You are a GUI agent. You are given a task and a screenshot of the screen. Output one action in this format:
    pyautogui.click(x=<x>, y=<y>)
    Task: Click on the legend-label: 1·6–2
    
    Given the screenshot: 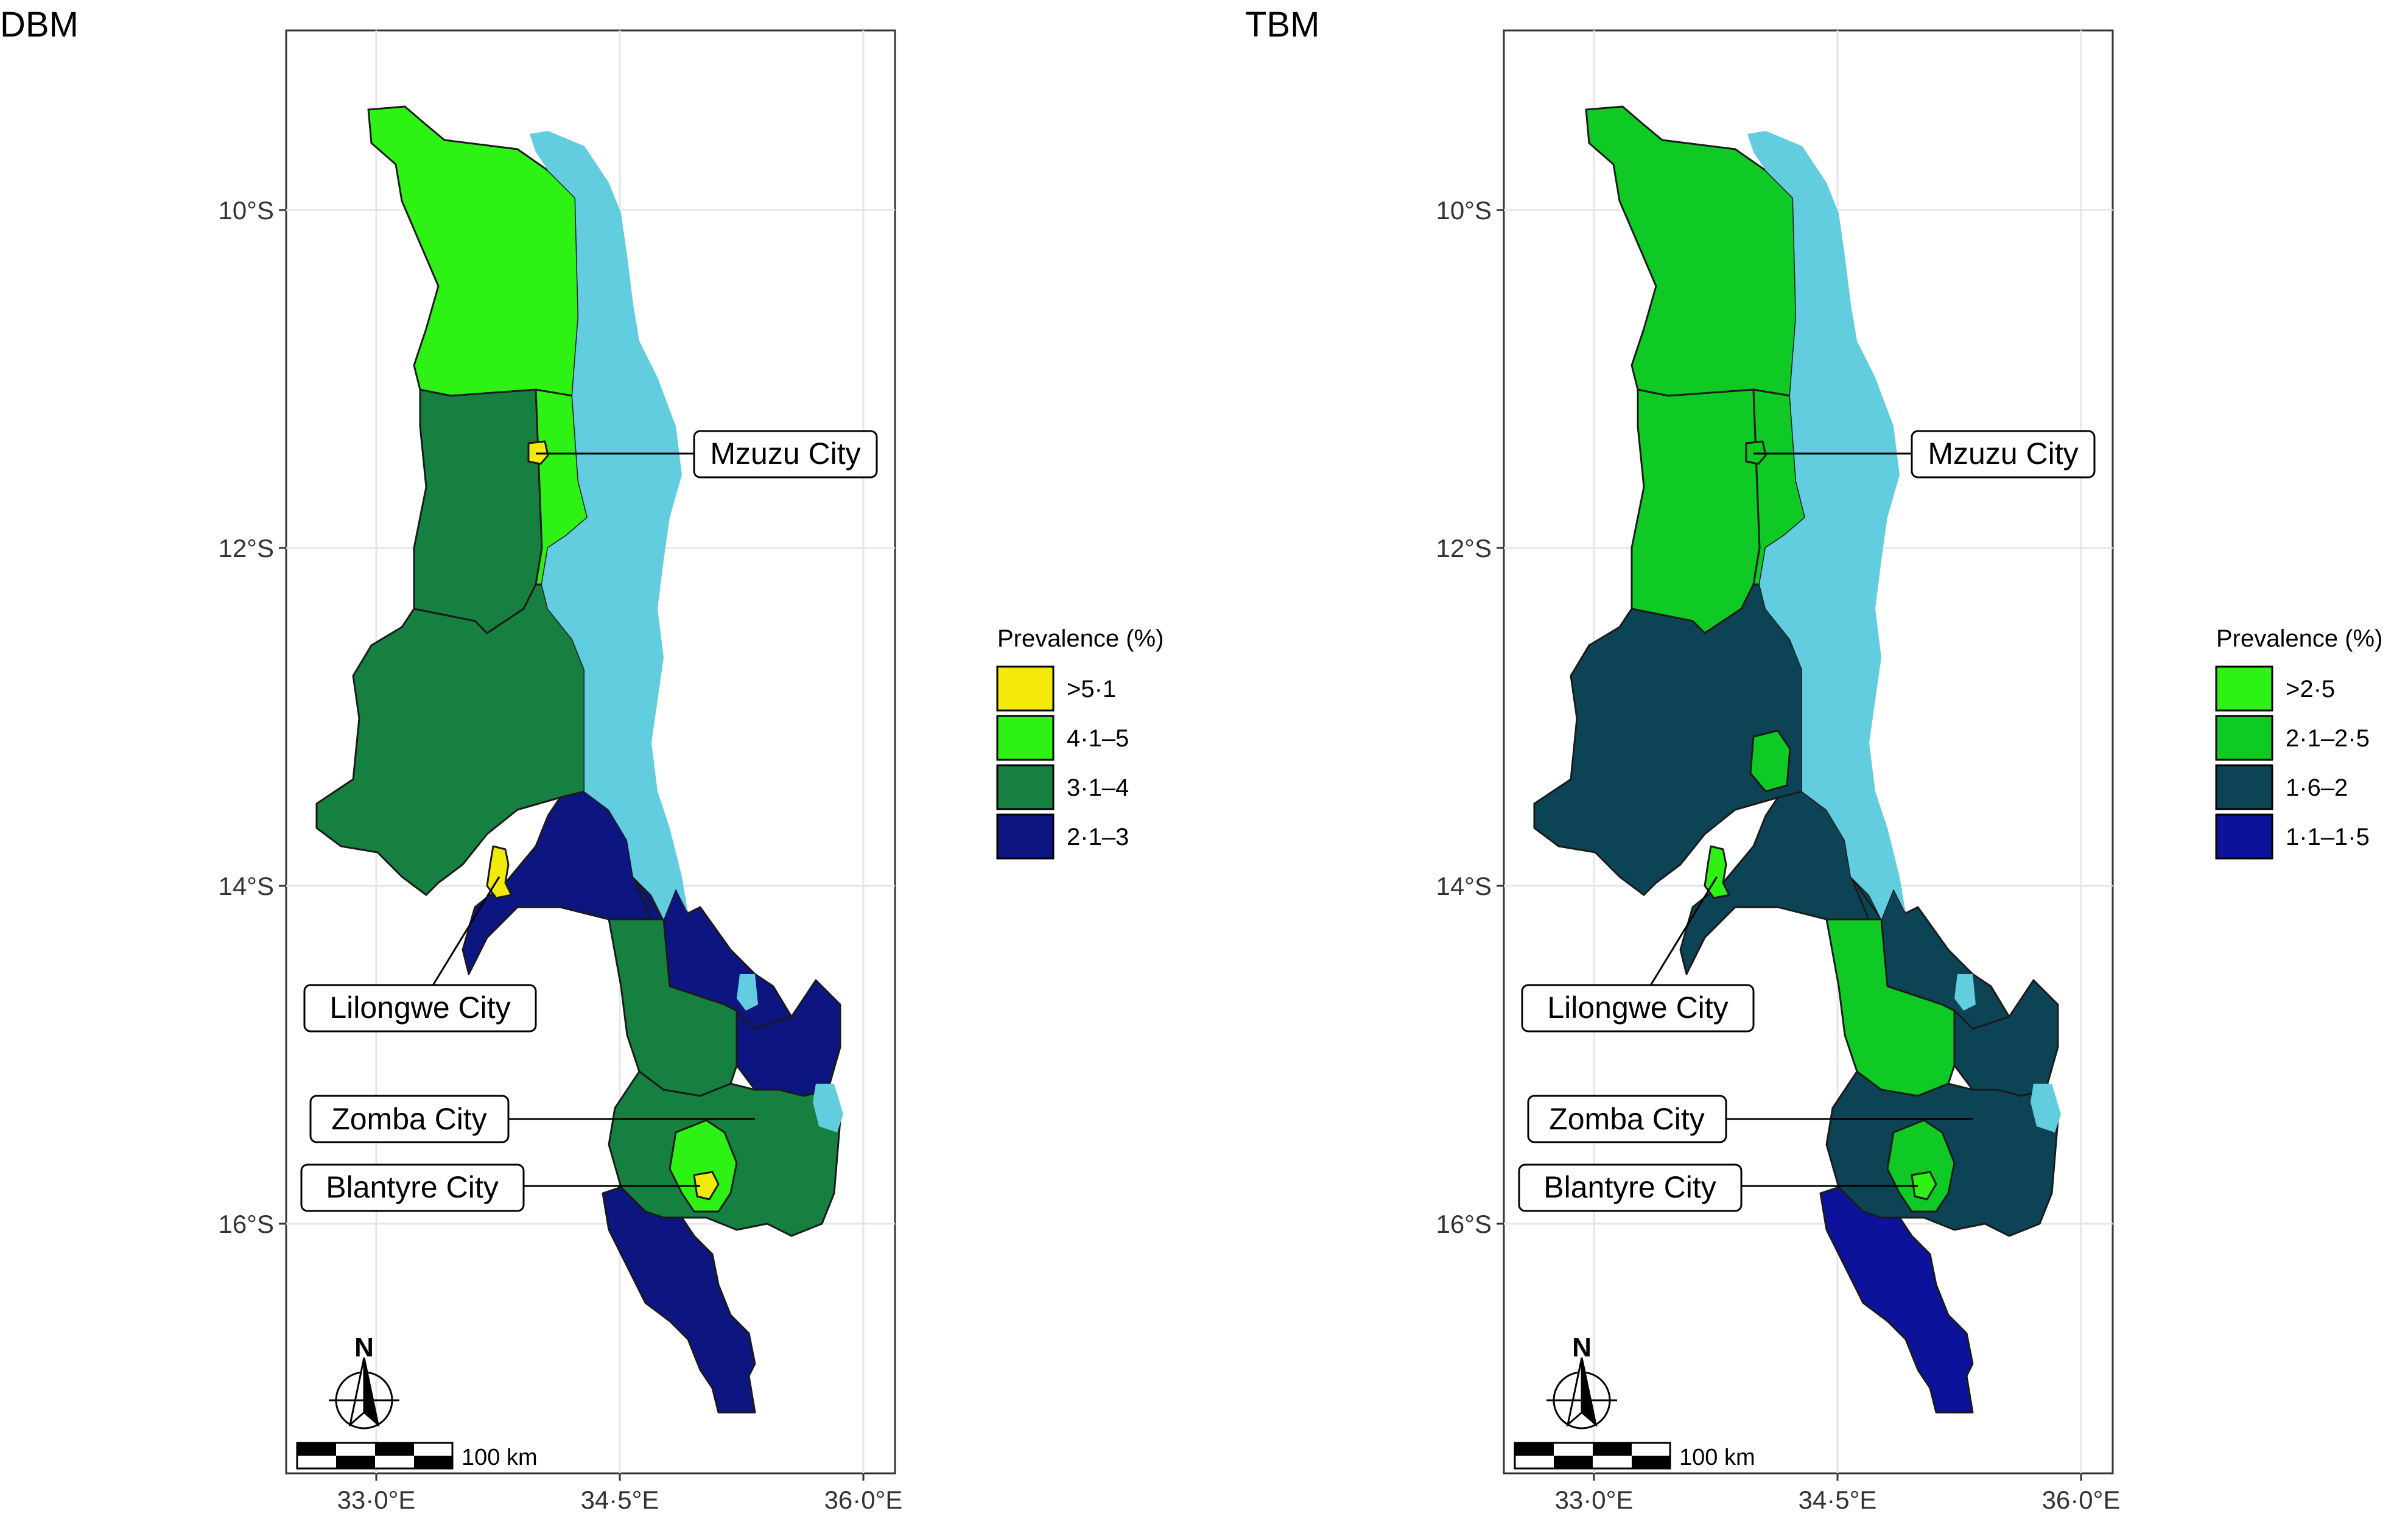 What is the action you would take?
    pyautogui.click(x=2317, y=788)
    